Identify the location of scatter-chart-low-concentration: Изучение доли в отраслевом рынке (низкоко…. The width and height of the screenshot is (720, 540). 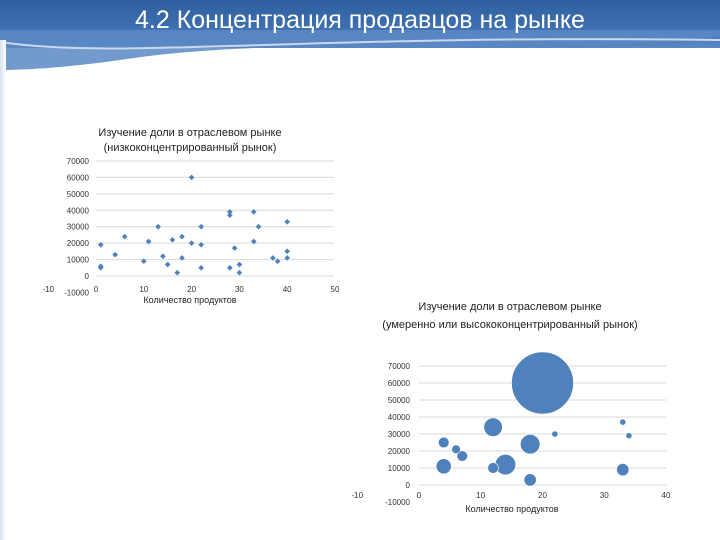
(191, 216).